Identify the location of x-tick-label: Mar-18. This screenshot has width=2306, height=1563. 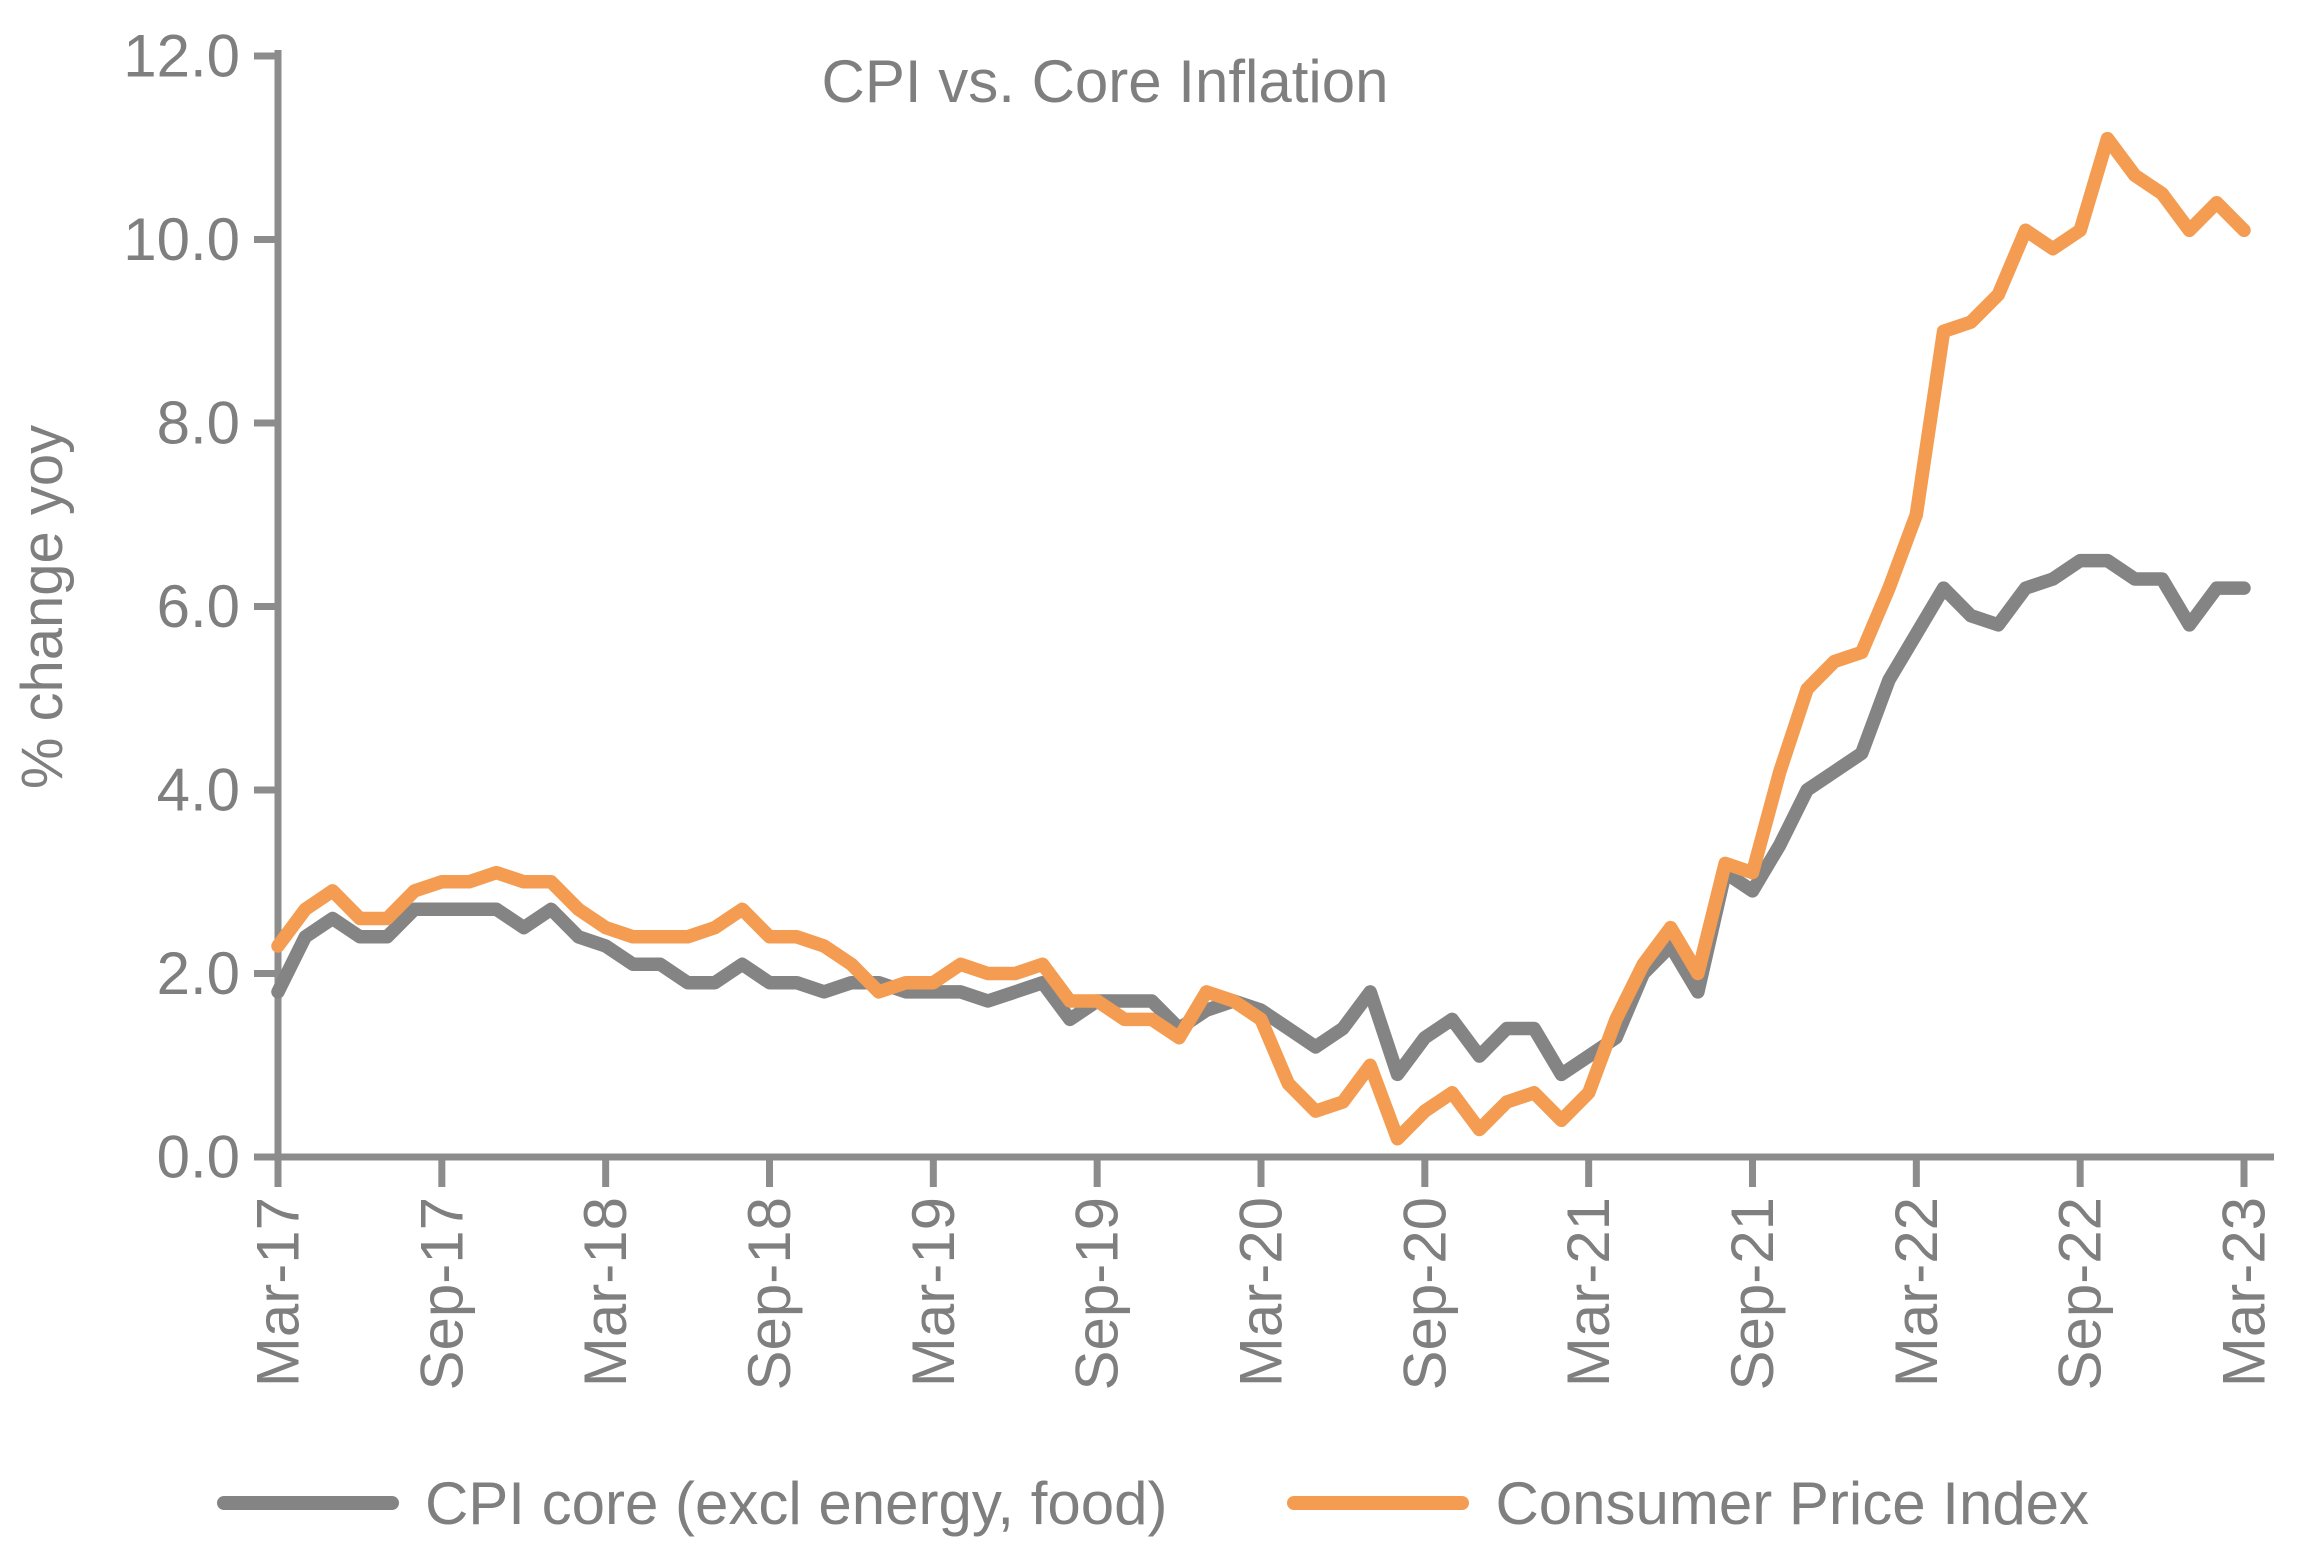
(605, 1292).